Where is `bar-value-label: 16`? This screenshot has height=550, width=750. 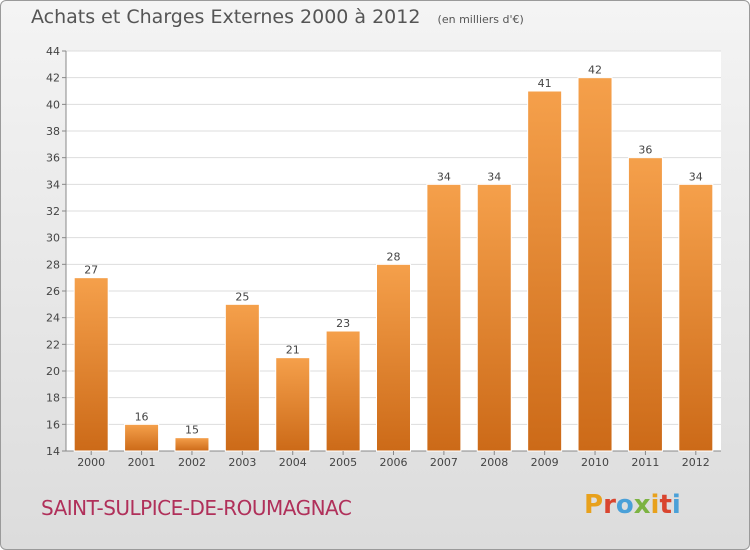
bar-value-label: 16 is located at coordinates (142, 416).